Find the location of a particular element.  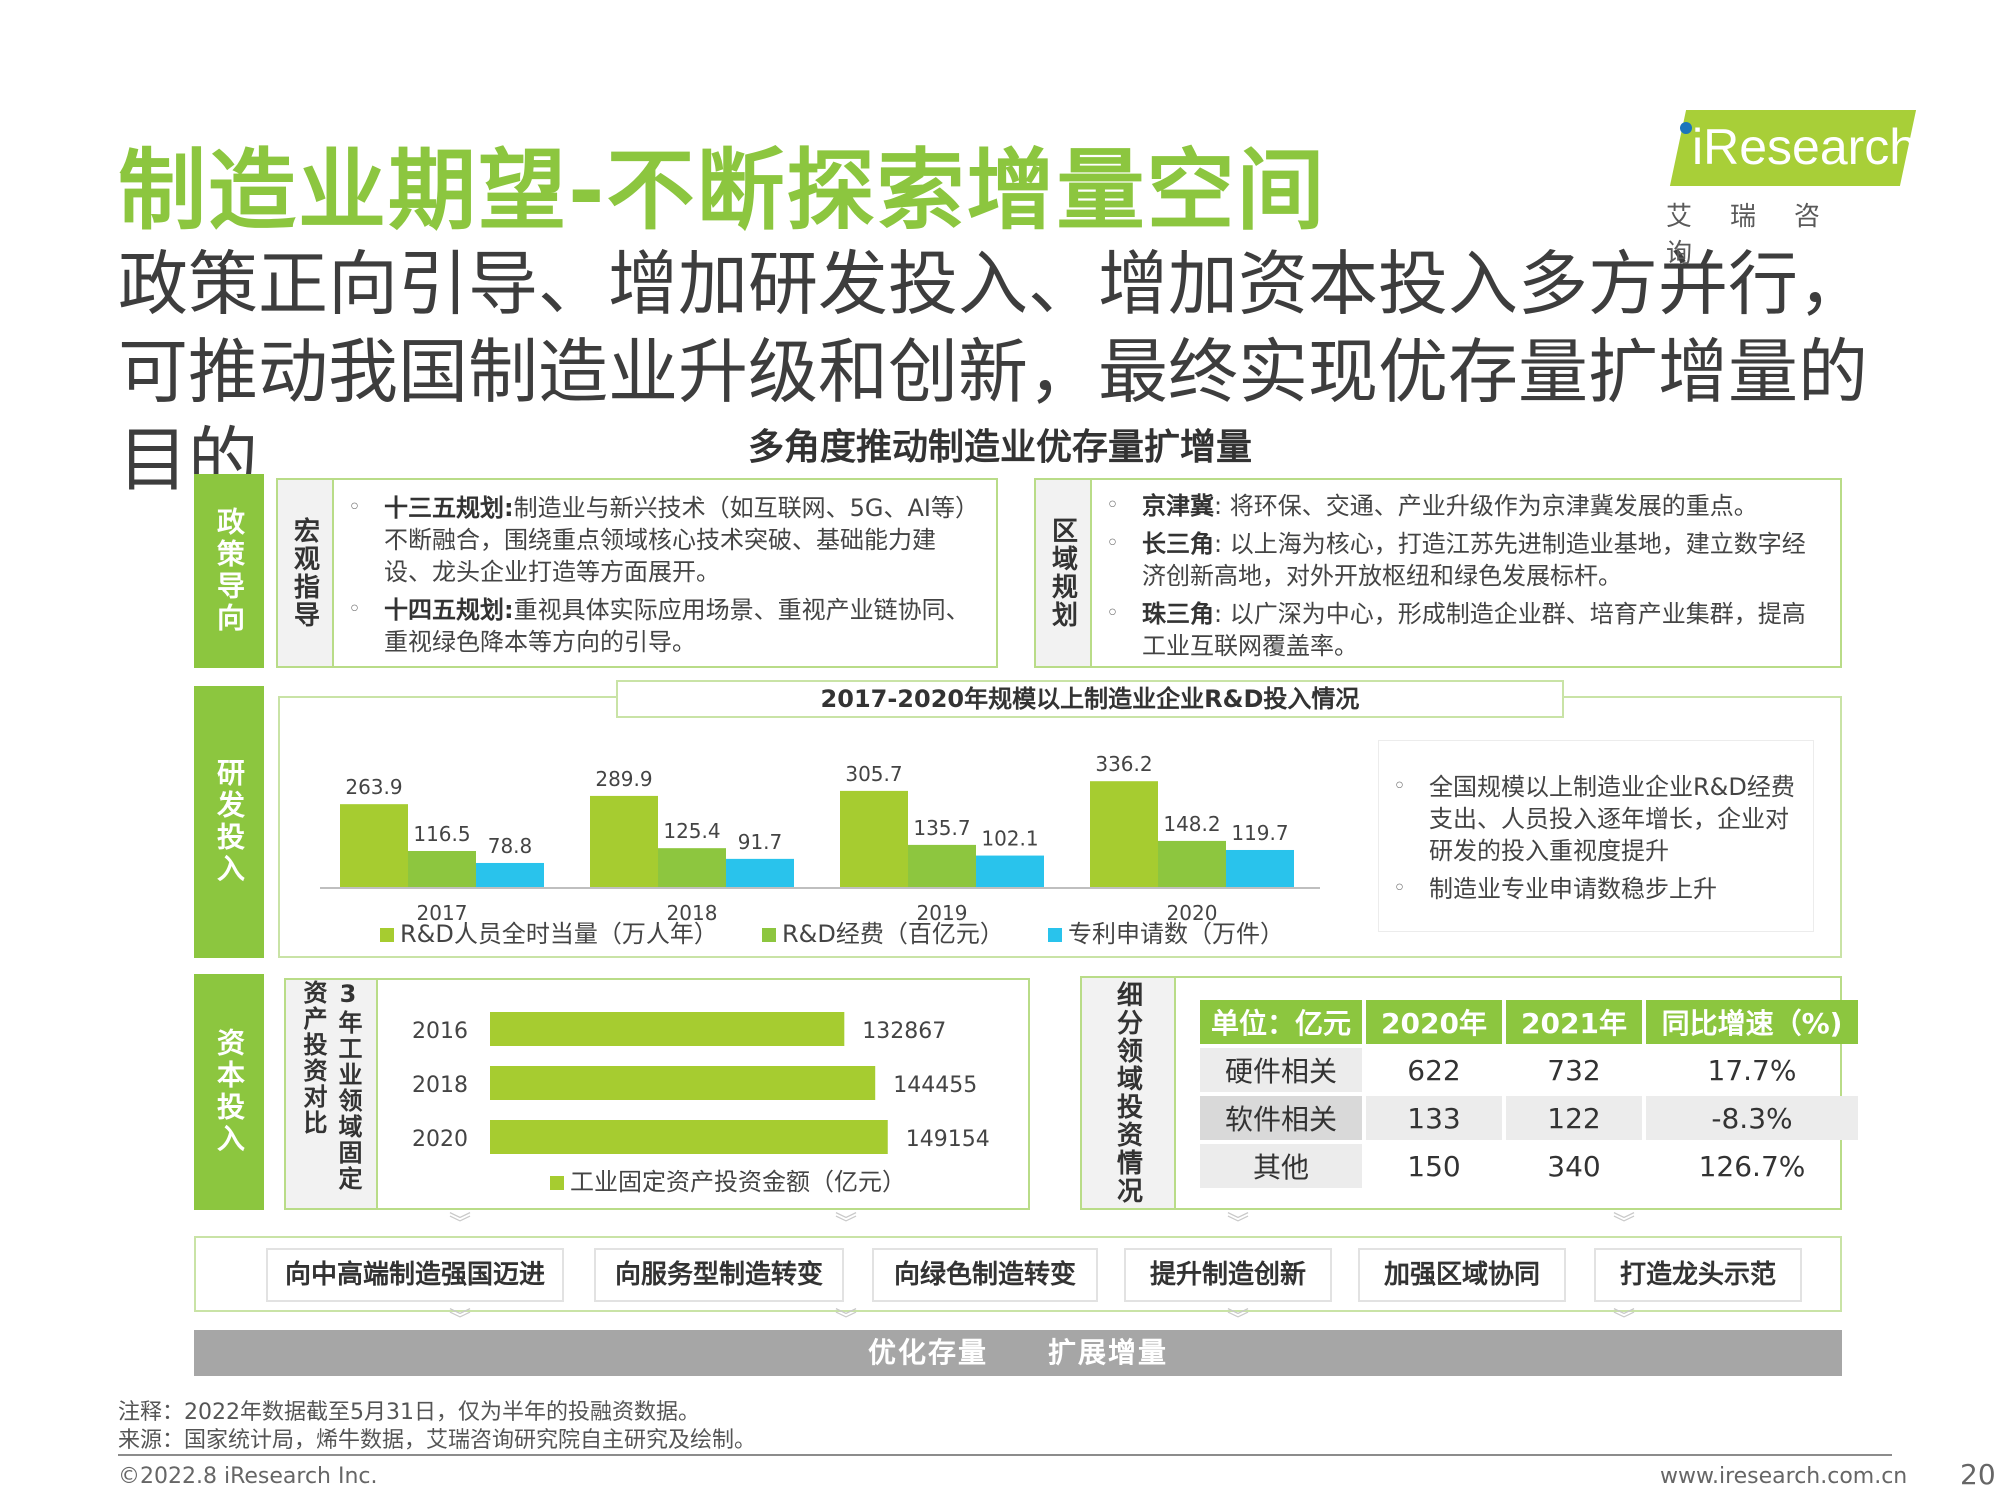

data-label: 132867 is located at coordinates (904, 1031).